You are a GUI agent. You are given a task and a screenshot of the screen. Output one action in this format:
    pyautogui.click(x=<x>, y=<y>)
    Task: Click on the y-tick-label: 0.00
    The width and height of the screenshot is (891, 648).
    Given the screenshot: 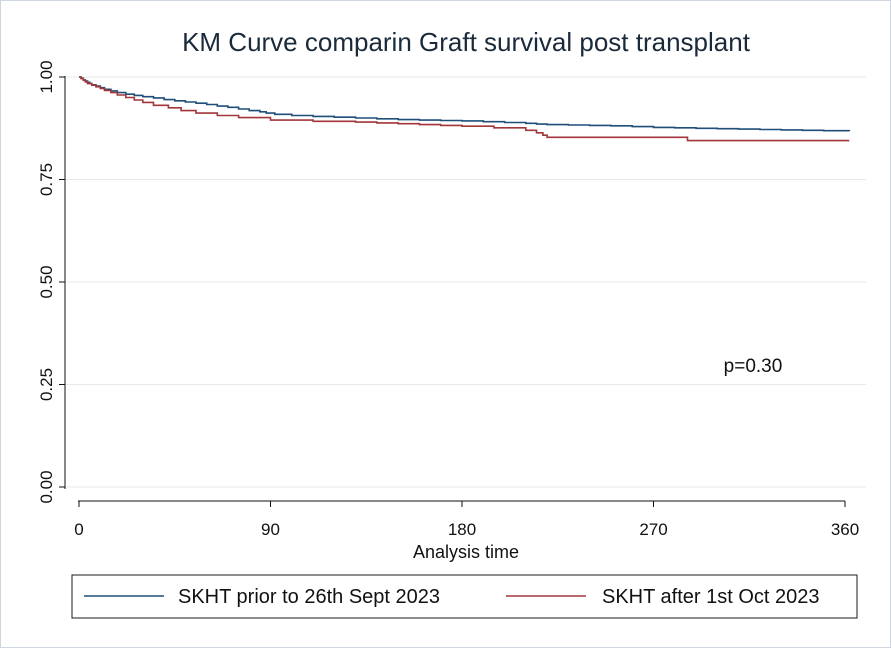 What is the action you would take?
    pyautogui.click(x=46, y=486)
    